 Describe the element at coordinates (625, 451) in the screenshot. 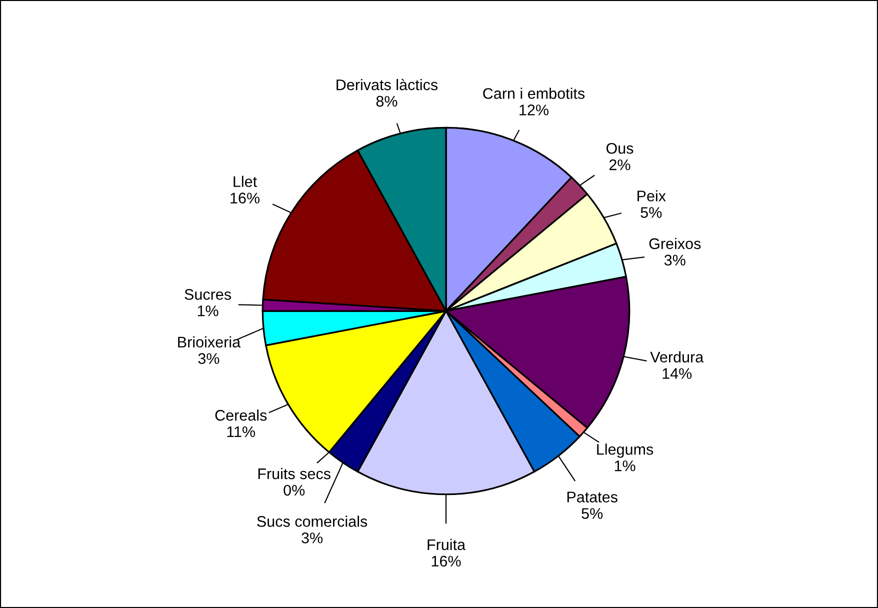

I see `slice-label: Llegums` at that location.